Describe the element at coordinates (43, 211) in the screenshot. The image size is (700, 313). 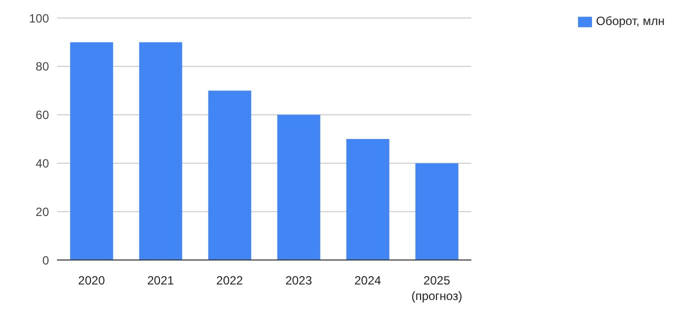
I see `y-tick-label: 20` at that location.